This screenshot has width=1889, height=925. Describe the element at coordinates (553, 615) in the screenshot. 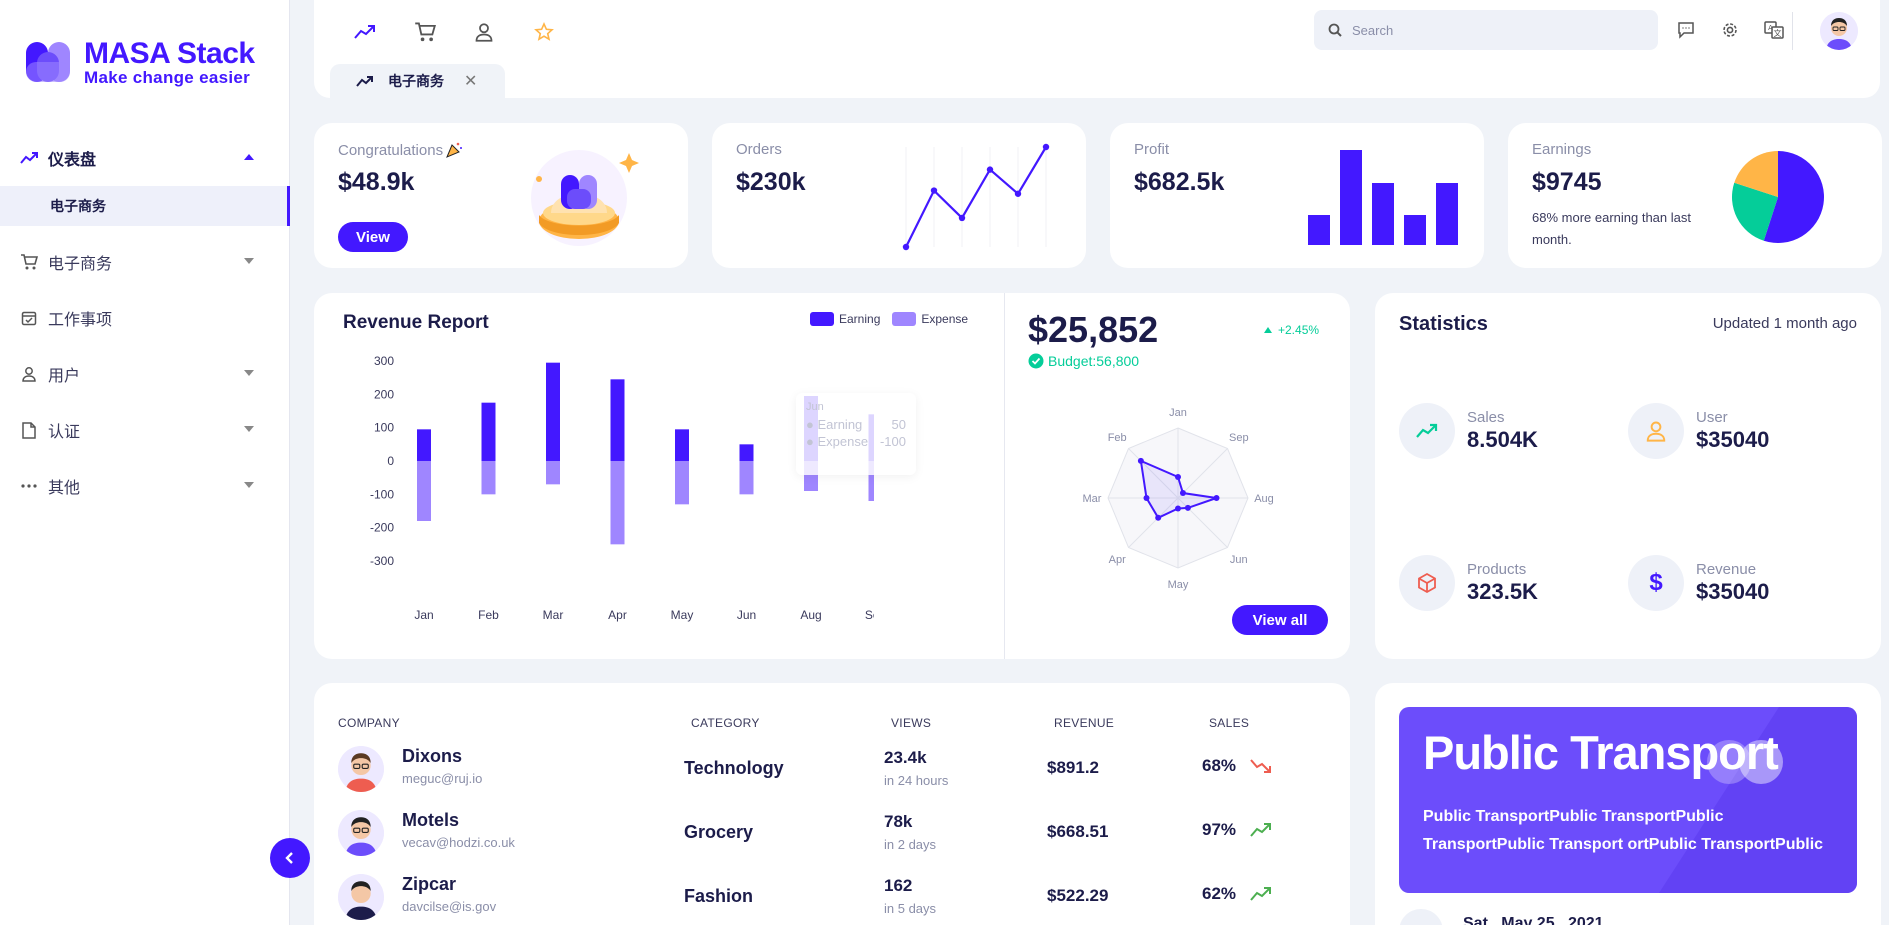

I see `x-tick-label: Mar` at that location.